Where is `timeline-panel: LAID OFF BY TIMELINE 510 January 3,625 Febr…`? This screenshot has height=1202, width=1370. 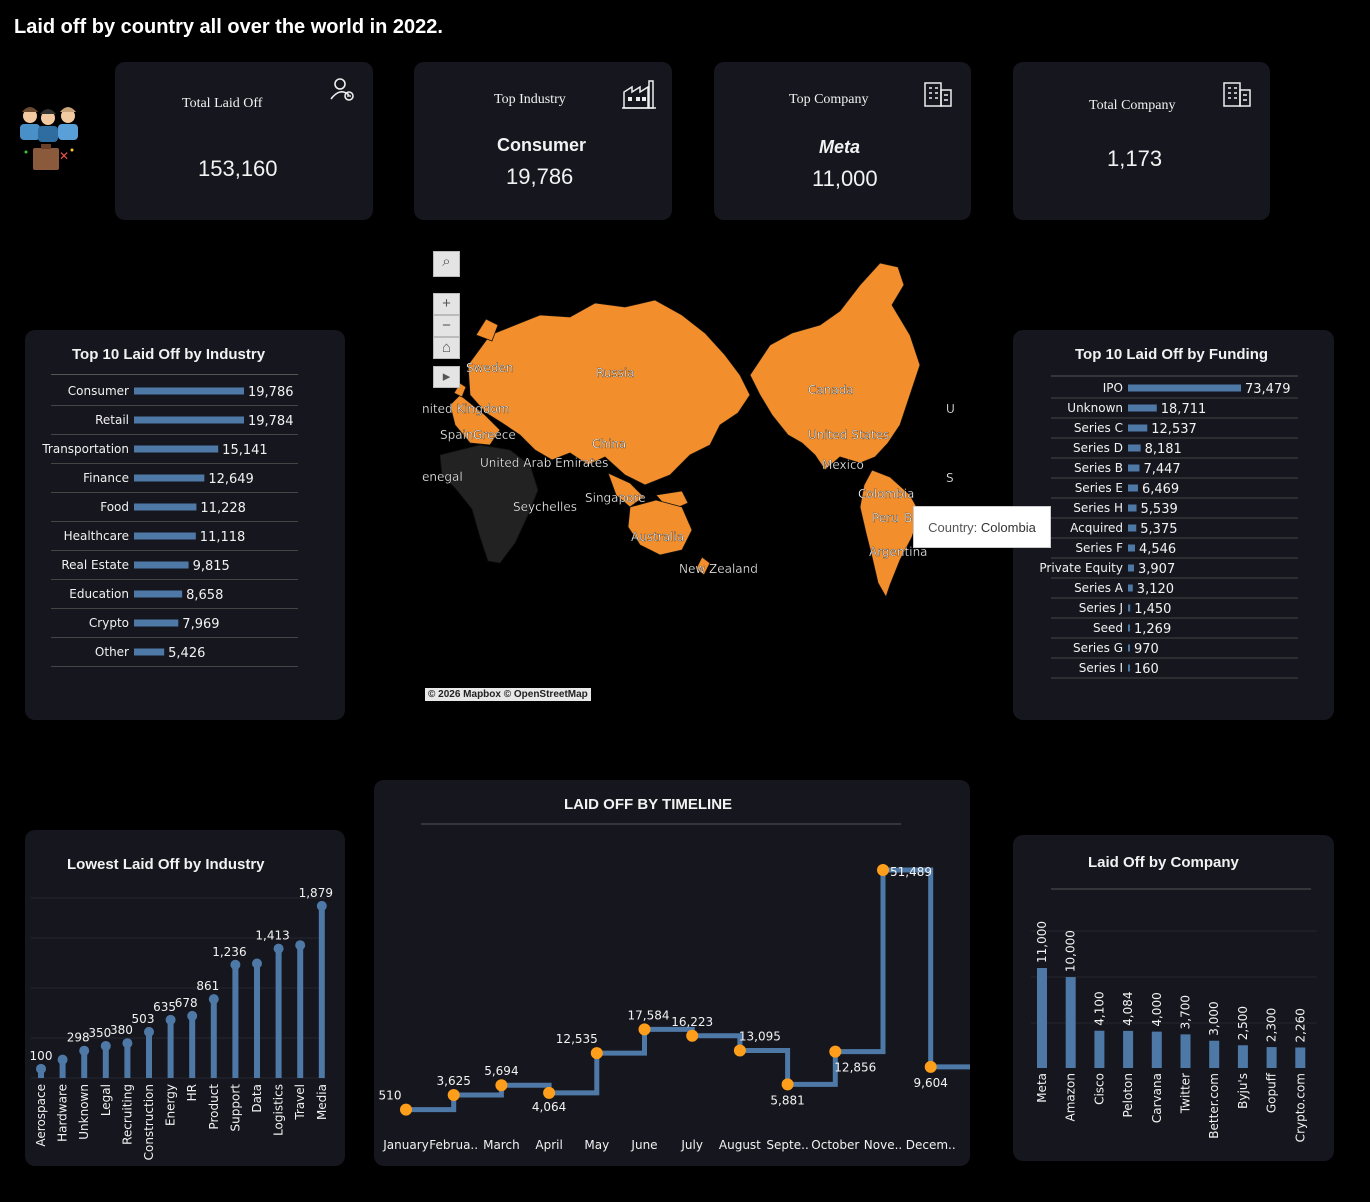
timeline-panel: LAID OFF BY TIMELINE 510 January 3,625 Febr… is located at coordinates (672, 973).